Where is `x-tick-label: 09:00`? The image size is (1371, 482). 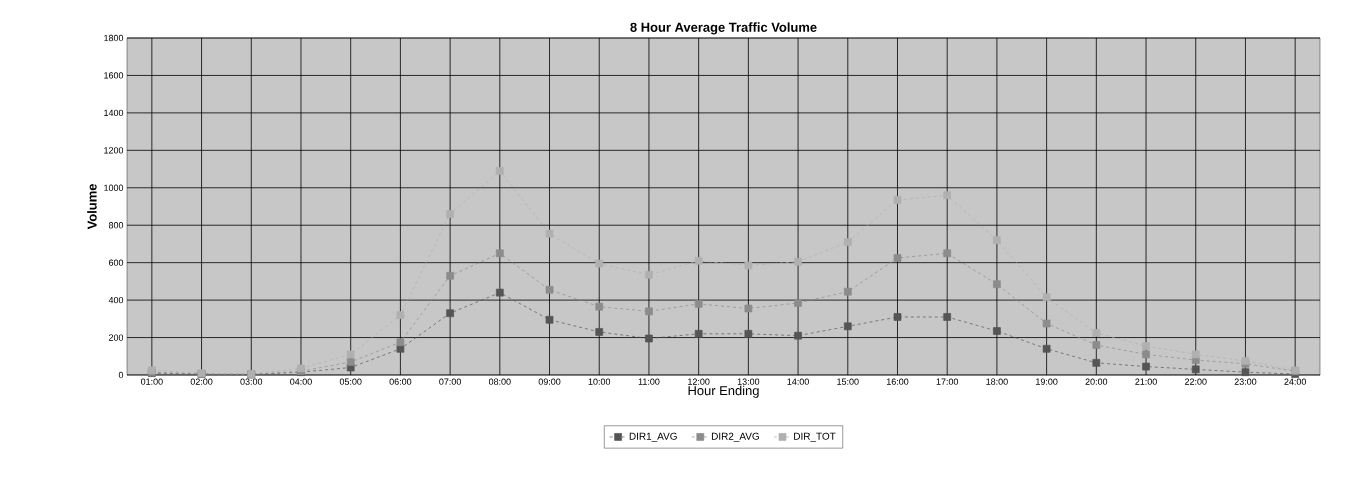
x-tick-label: 09:00 is located at coordinates (549, 381).